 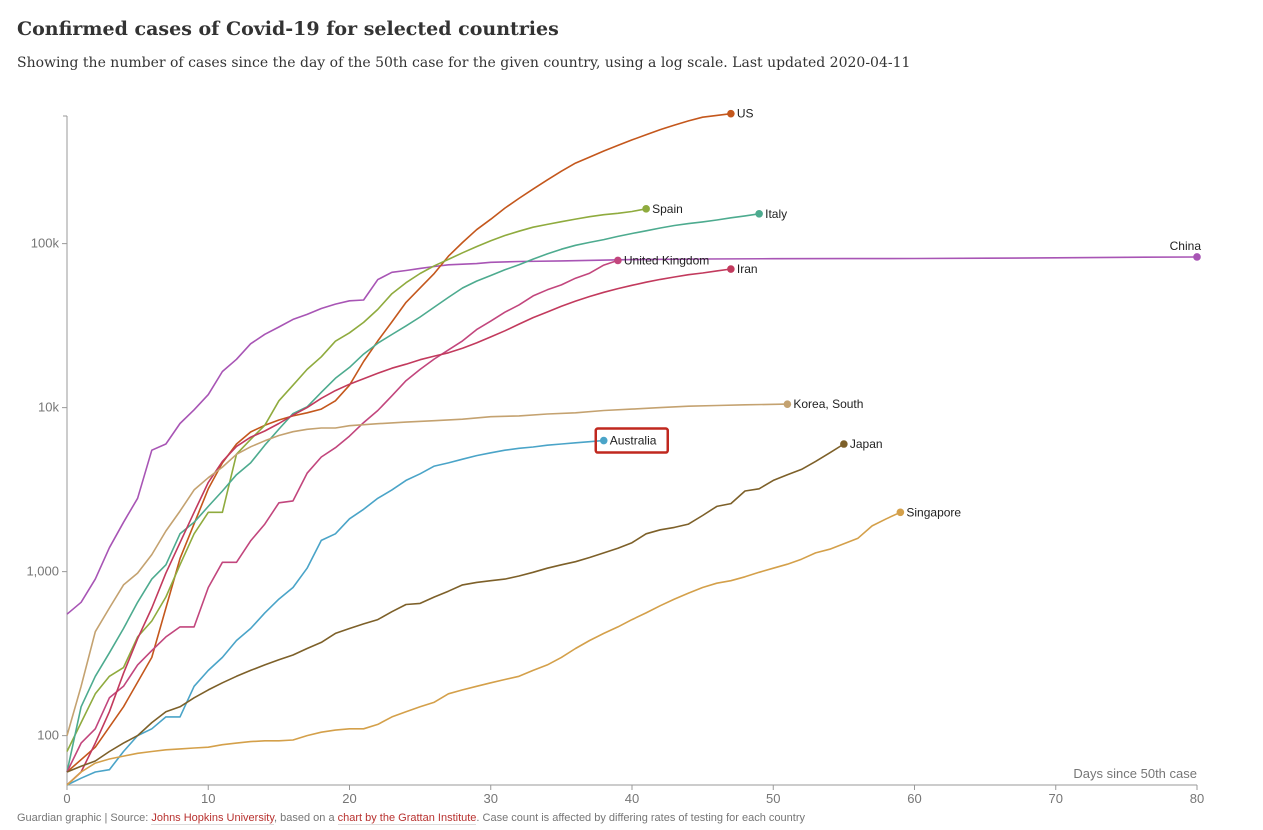 I want to click on series-label-china: China, so click(x=1186, y=246).